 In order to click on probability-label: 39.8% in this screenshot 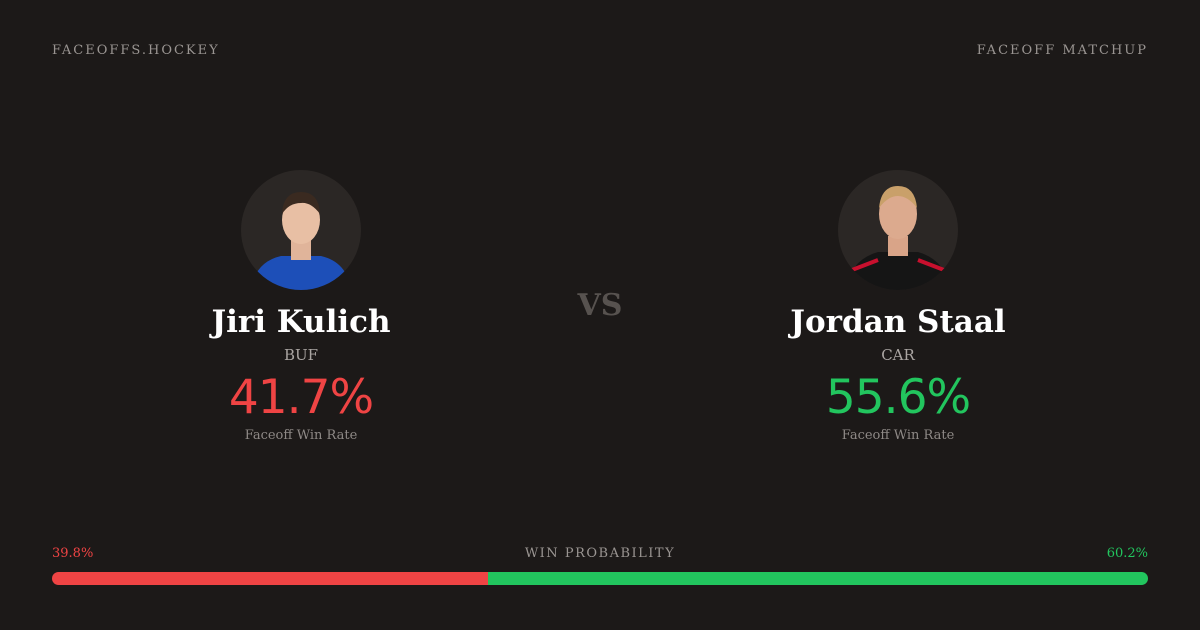, I will do `click(73, 553)`.